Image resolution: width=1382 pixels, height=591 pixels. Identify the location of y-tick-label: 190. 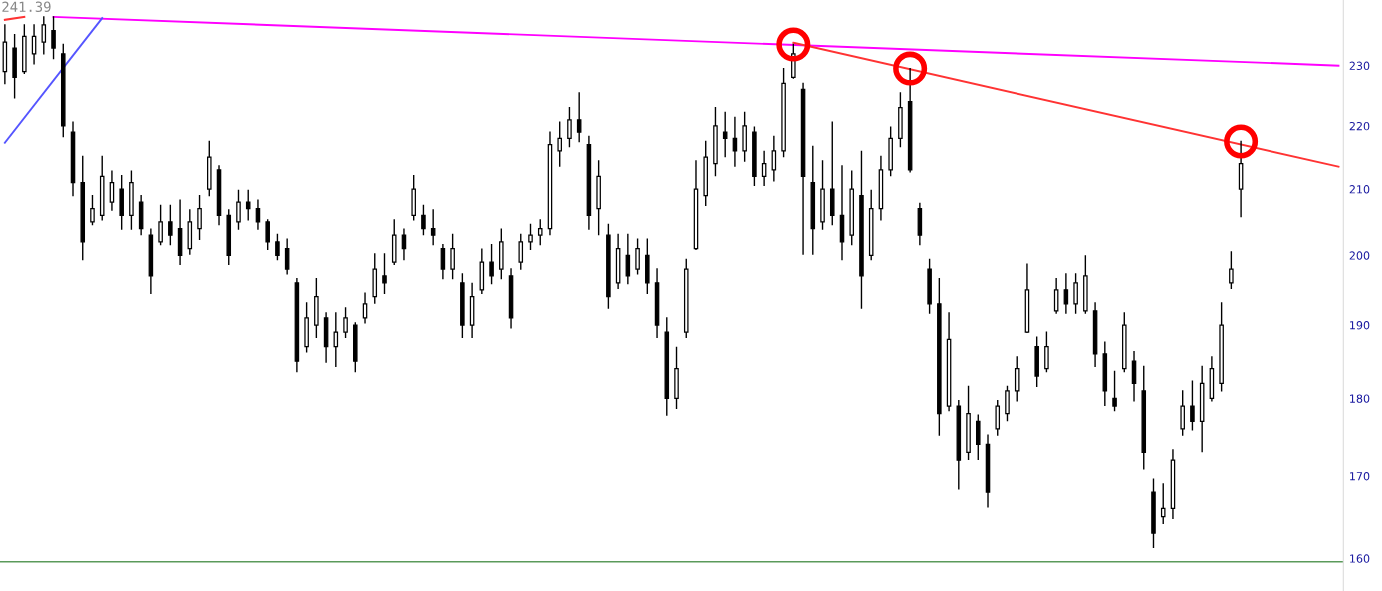
(1360, 325).